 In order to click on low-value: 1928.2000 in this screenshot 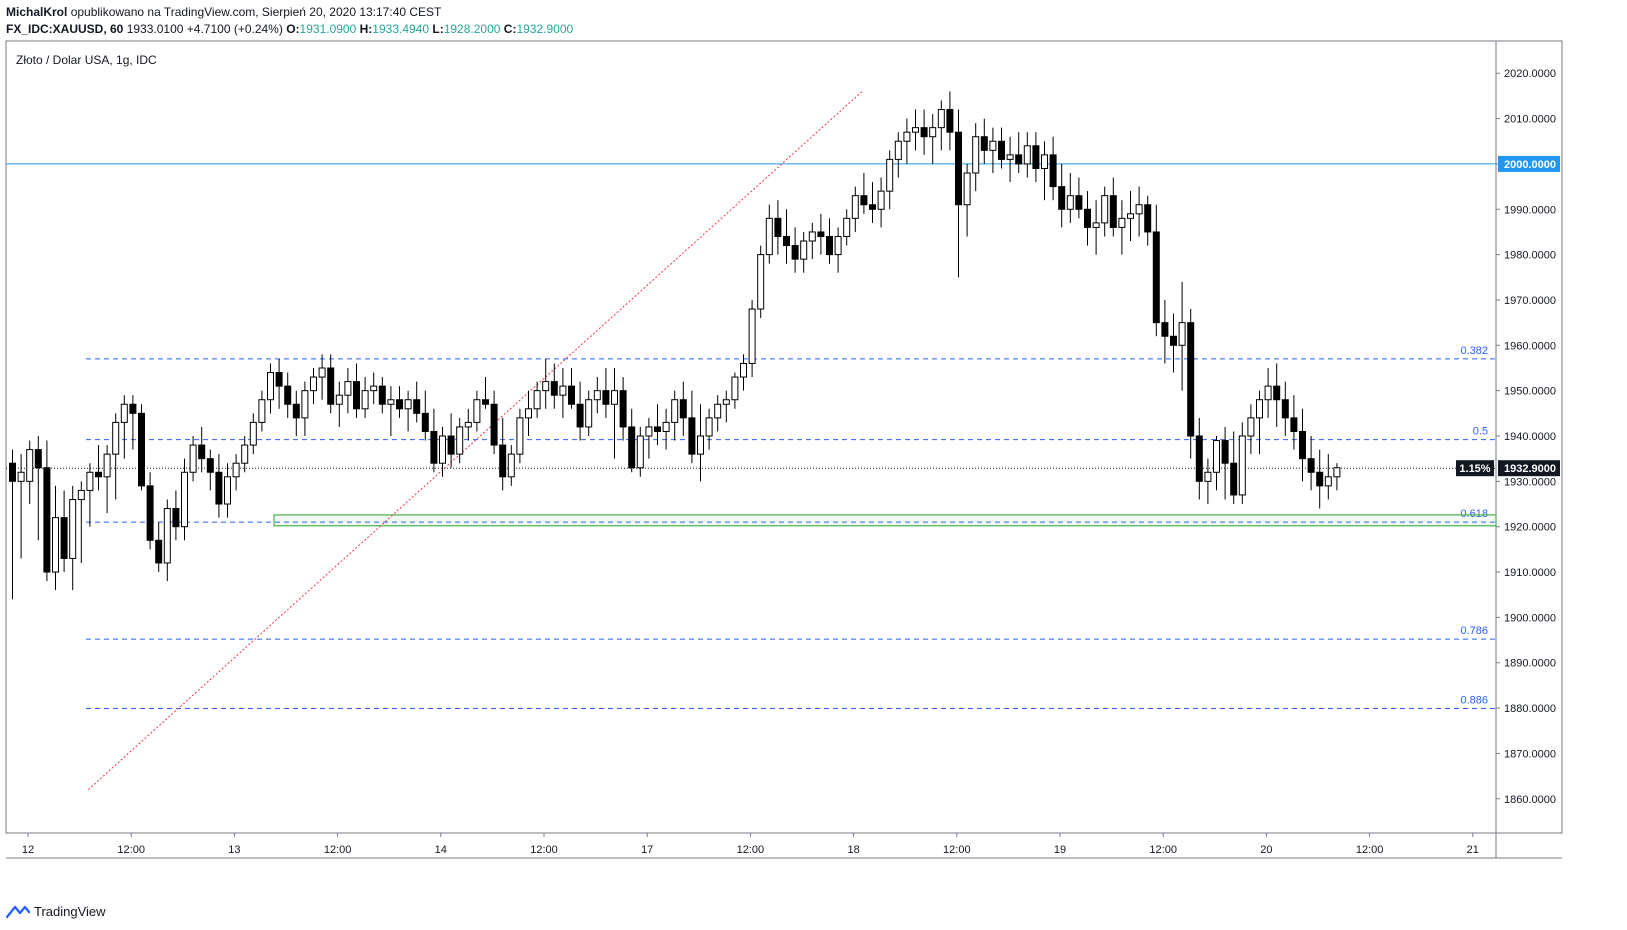, I will do `click(472, 29)`.